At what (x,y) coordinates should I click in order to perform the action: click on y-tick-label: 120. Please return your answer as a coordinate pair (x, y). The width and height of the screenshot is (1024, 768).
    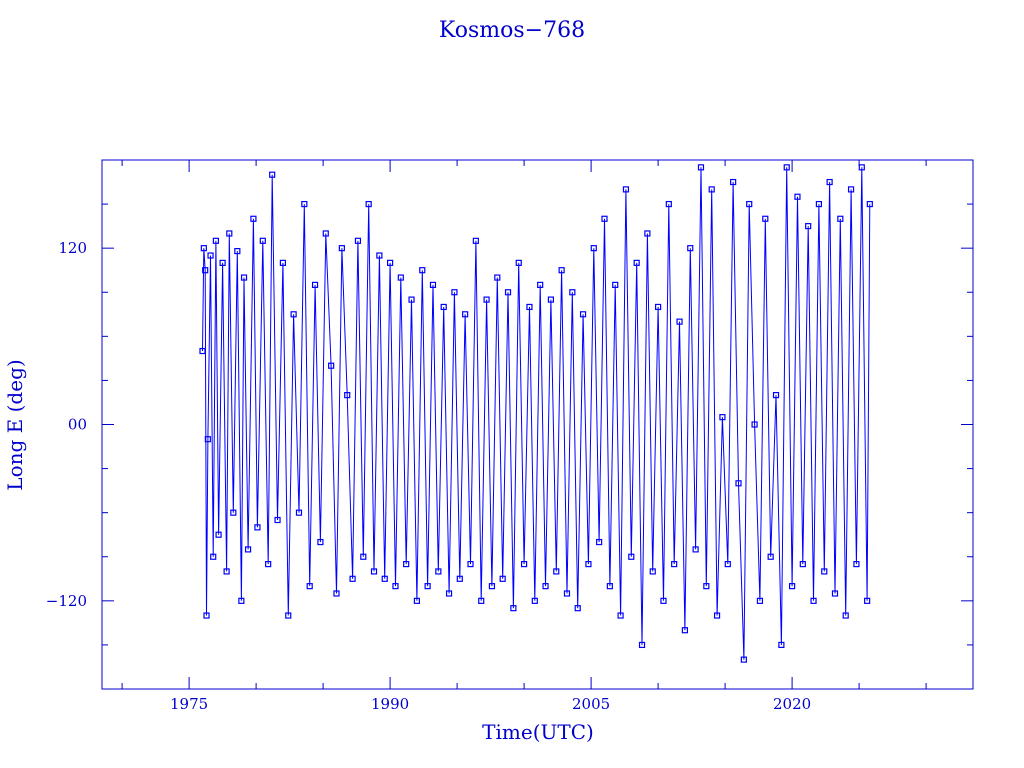
    Looking at the image, I should click on (72, 248).